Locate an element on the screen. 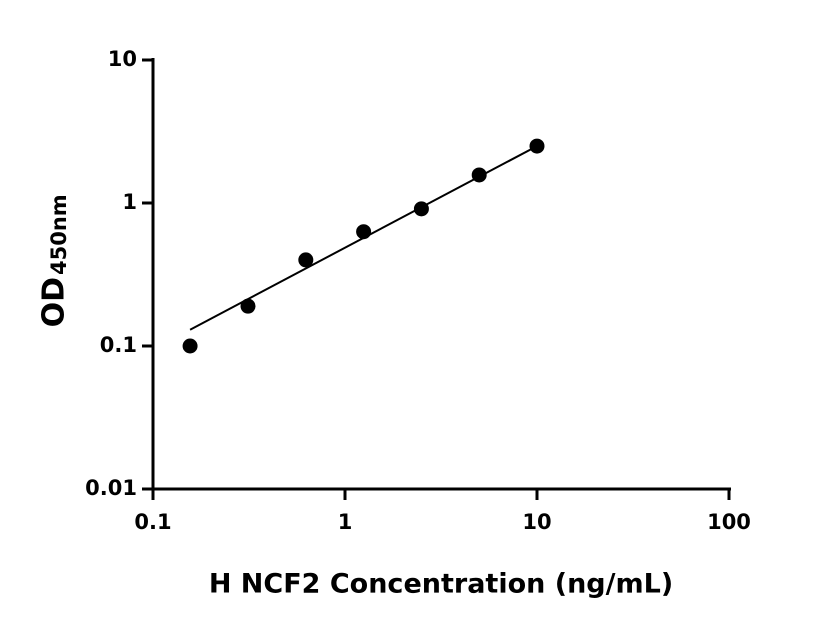 The image size is (816, 644). x-axis-label: H NCF2 Concentration (ng/mL) is located at coordinates (441, 584).